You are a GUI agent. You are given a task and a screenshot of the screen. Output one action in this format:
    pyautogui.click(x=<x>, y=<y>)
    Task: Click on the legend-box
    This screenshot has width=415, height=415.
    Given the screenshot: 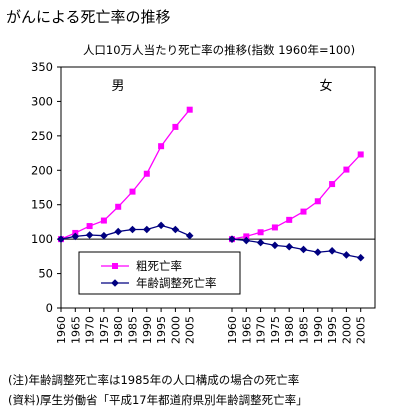 What is the action you would take?
    pyautogui.click(x=159, y=273)
    